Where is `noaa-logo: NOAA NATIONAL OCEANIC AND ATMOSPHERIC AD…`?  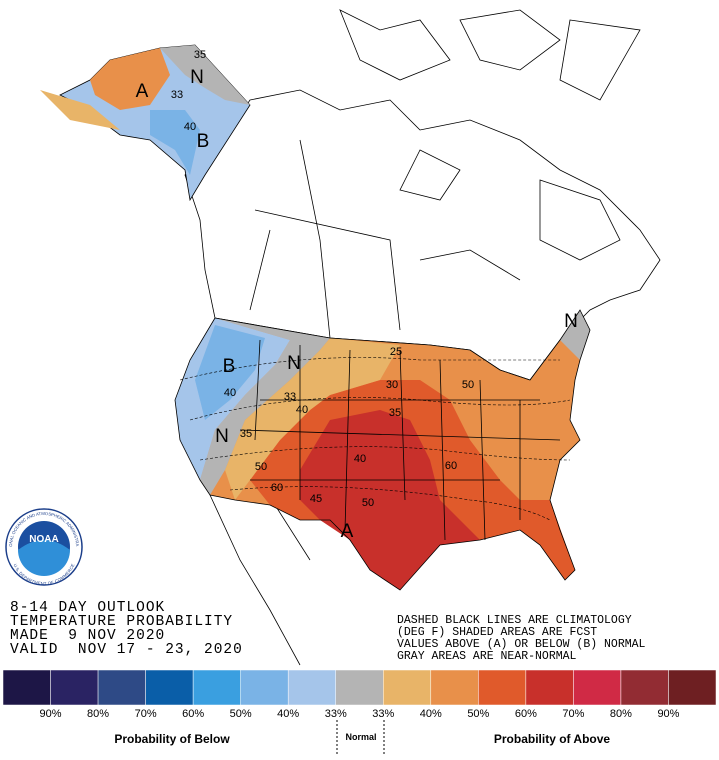
noaa-logo: NOAA NATIONAL OCEANIC AND ATMOSPHERIC AD… is located at coordinates (41, 293).